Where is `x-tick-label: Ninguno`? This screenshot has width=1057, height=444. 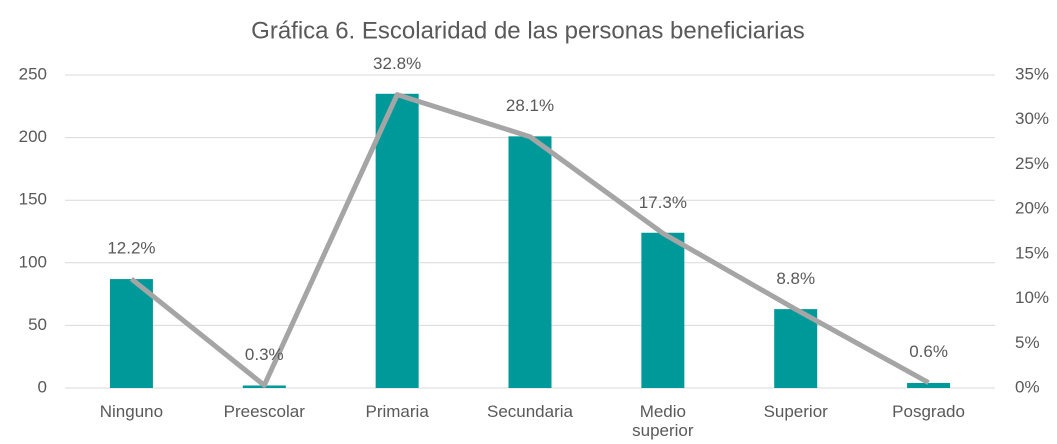 x-tick-label: Ninguno is located at coordinates (131, 411).